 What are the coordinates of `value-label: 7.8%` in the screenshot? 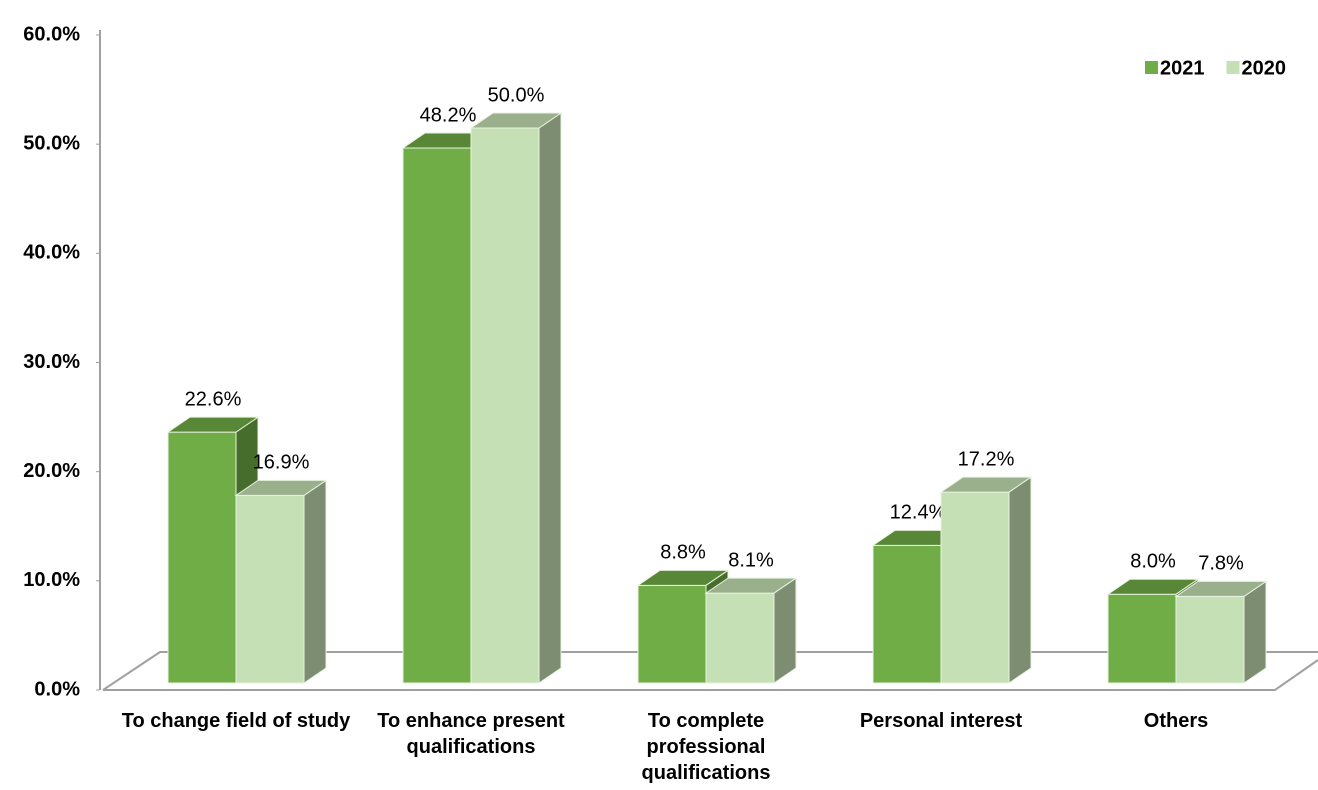 It's located at (1221, 564).